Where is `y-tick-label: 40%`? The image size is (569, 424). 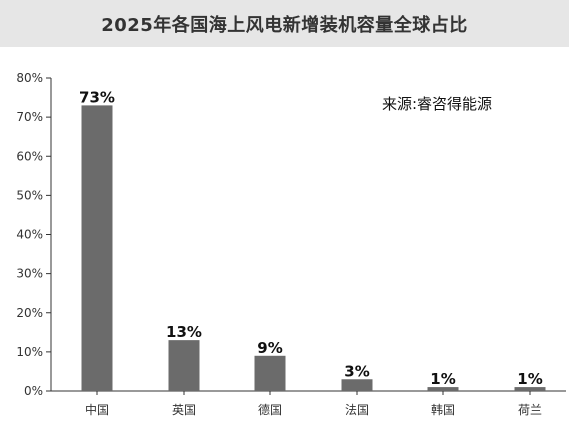 y-tick-label: 40% is located at coordinates (29, 235).